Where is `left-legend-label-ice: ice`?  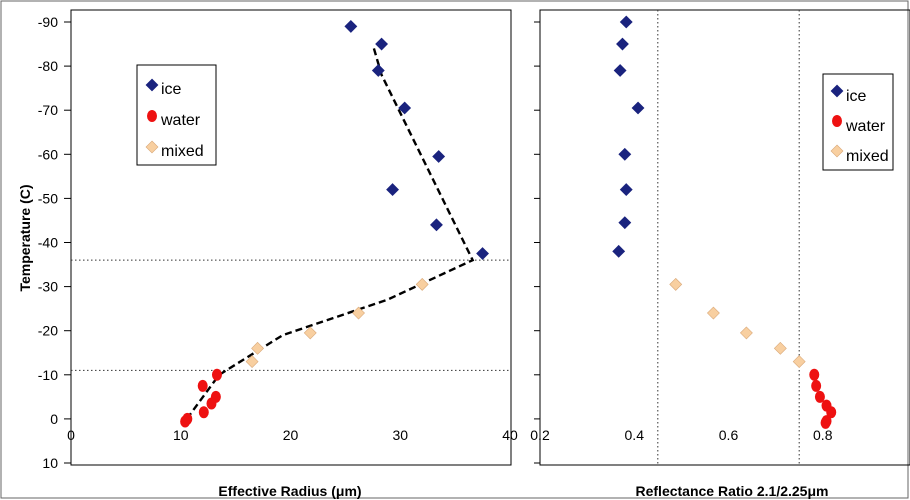
left-legend-label-ice: ice is located at coordinates (171, 89).